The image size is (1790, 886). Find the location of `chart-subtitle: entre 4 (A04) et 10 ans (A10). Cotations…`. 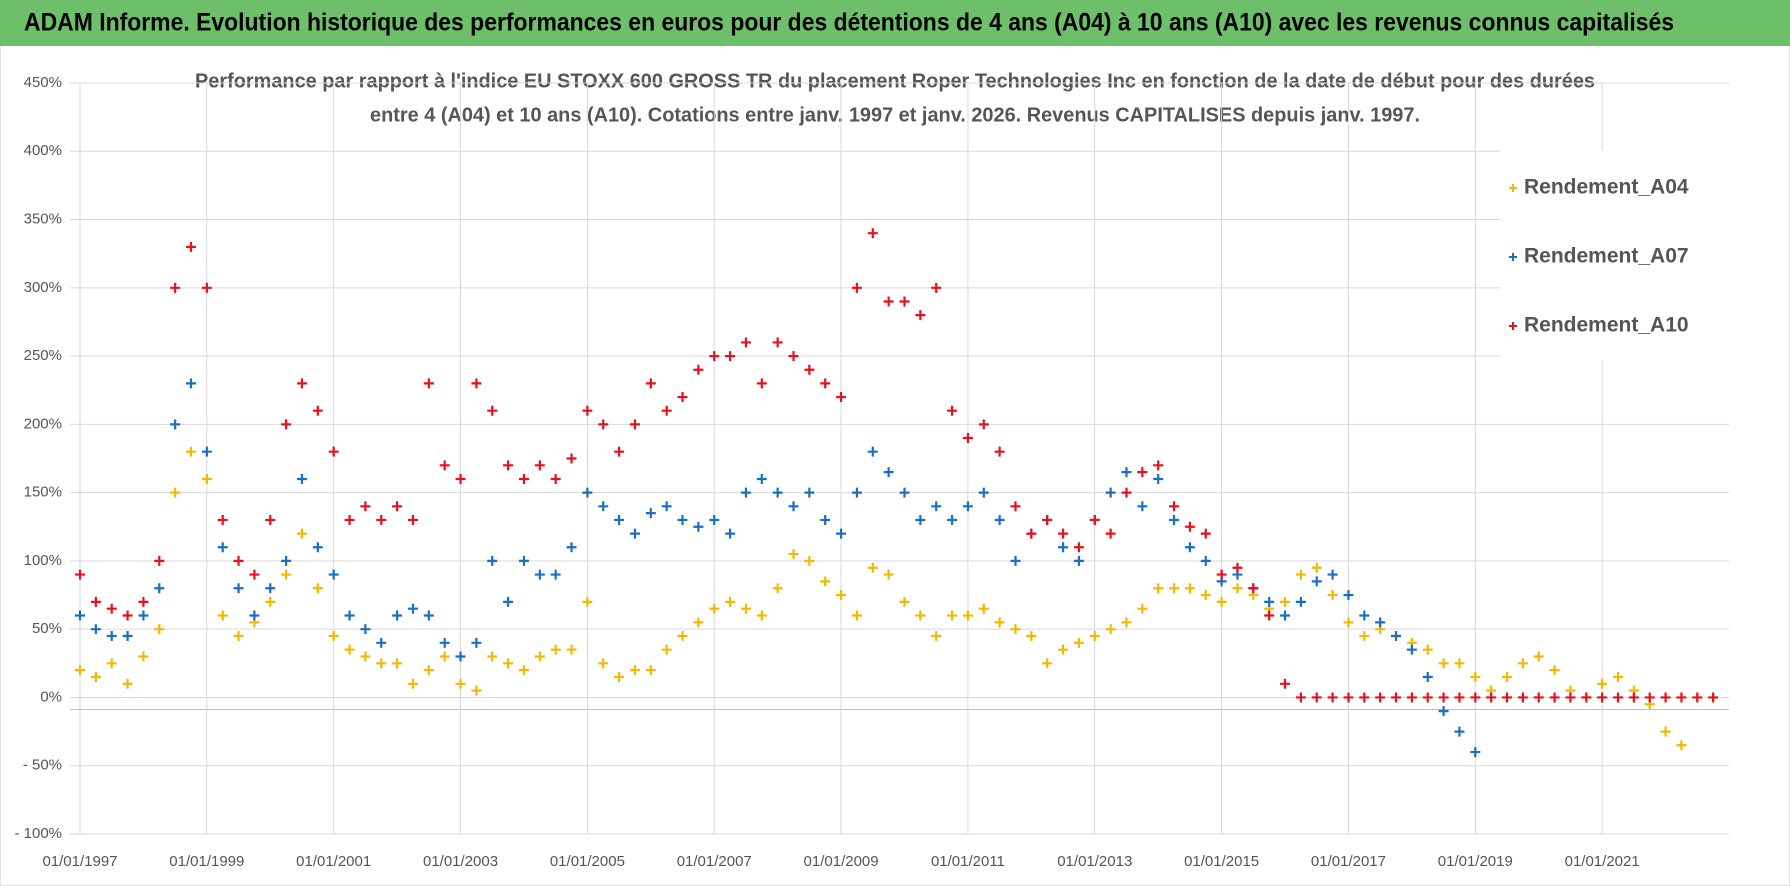

chart-subtitle: entre 4 (A04) et 10 ans (A10). Cotations… is located at coordinates (895, 115).